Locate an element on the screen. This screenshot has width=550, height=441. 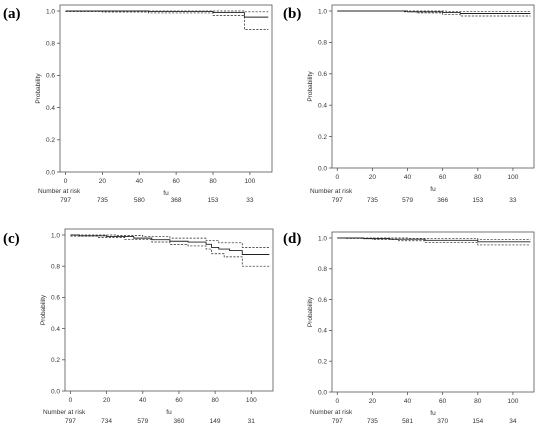
risk-count: 149 is located at coordinates (215, 421).